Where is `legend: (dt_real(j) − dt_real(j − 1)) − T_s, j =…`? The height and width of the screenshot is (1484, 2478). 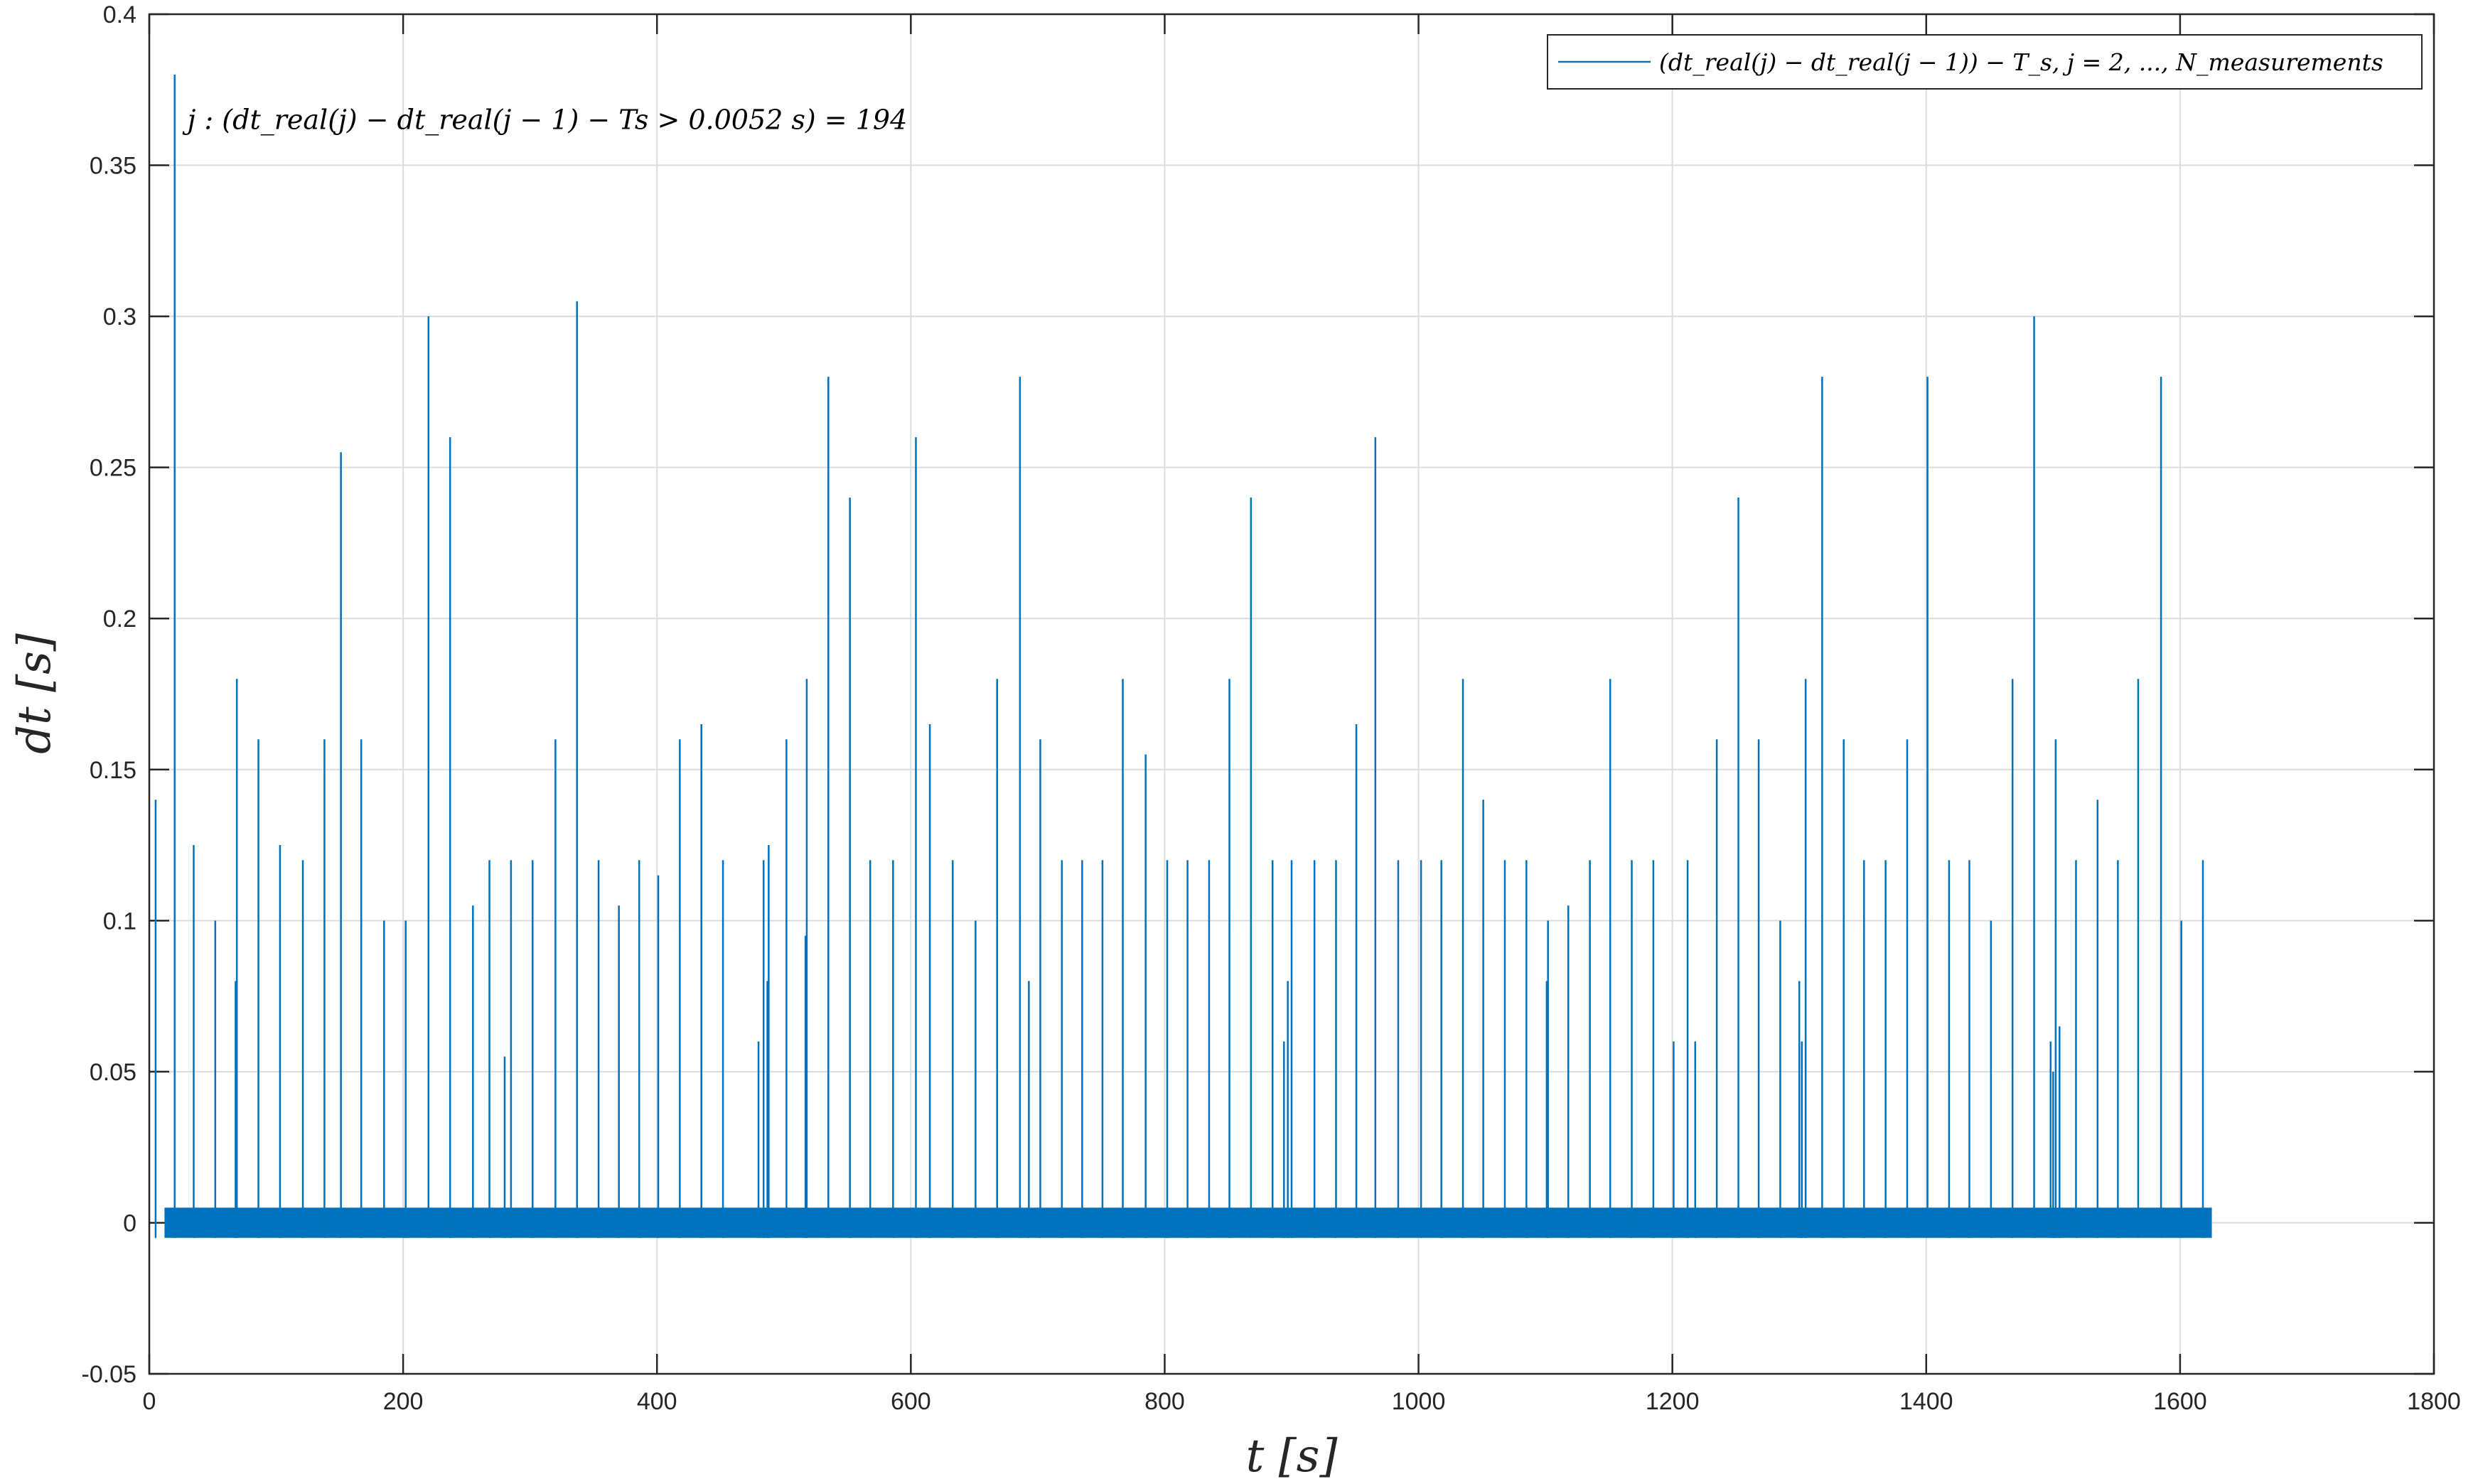
legend: (dt_real(j) − dt_real(j − 1)) − T_s, j =… is located at coordinates (1985, 62).